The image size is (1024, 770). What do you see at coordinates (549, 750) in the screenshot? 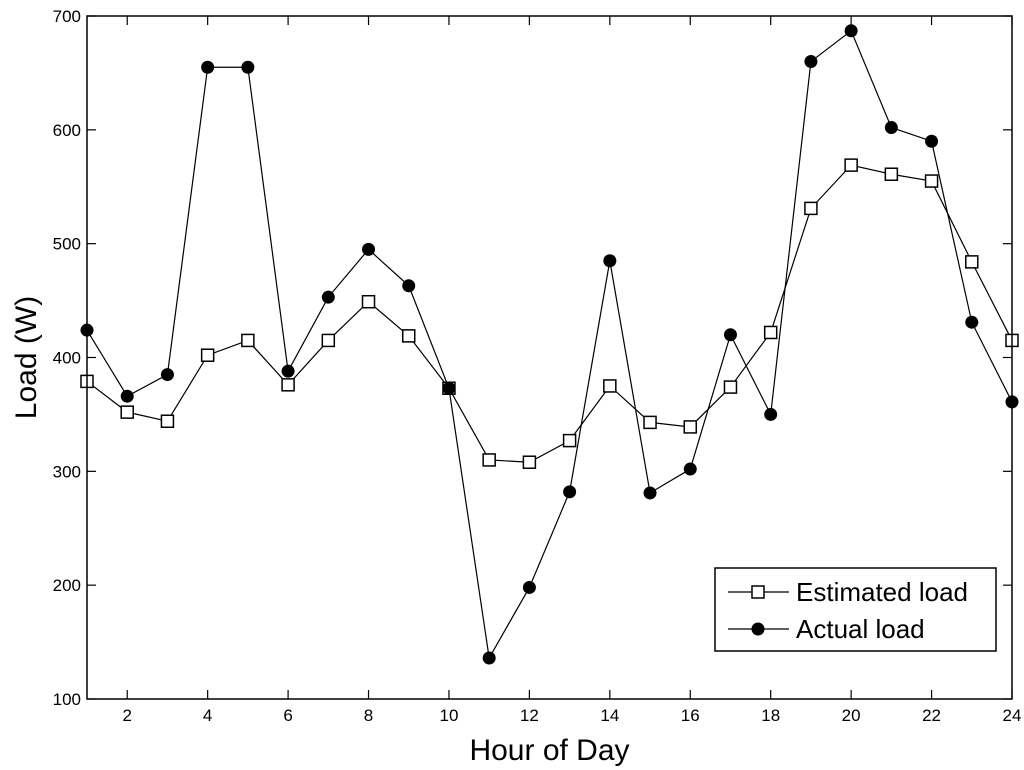
I see `x-axis-title: Hour of Day` at bounding box center [549, 750].